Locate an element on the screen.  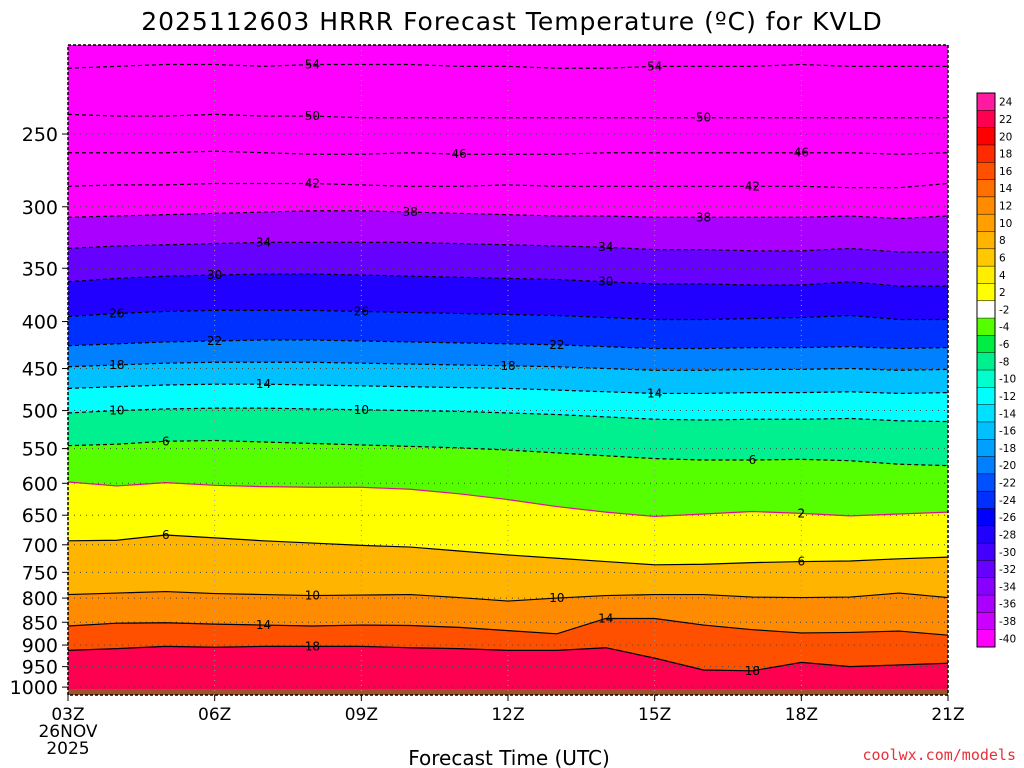
y-tick-label: 850 is located at coordinates (40, 623).